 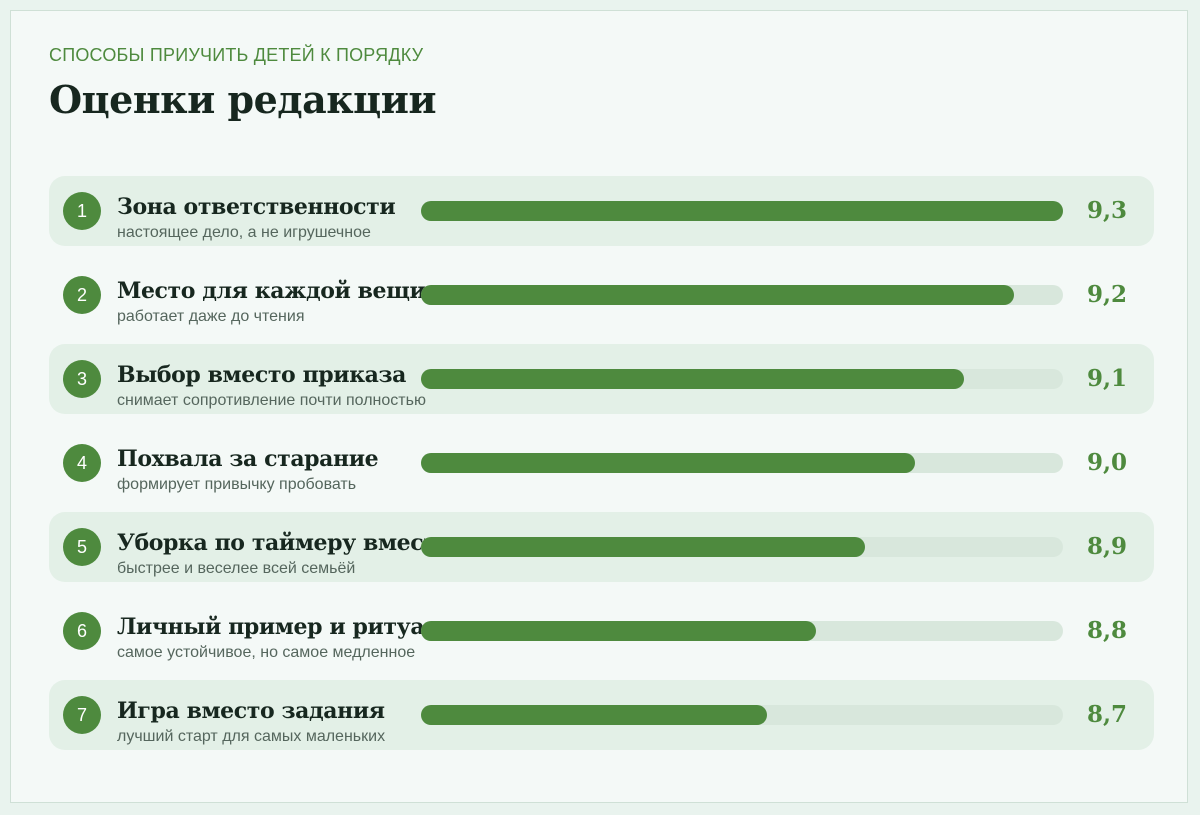 I want to click on item-description: снимает сопротивление почти полностью, so click(x=271, y=400).